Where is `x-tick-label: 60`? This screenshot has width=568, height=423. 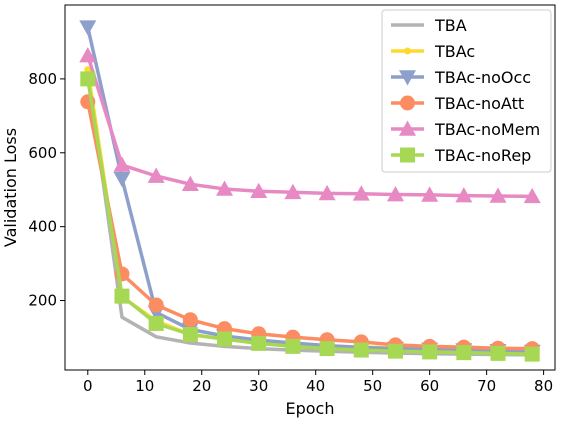
x-tick-label: 60 is located at coordinates (429, 386).